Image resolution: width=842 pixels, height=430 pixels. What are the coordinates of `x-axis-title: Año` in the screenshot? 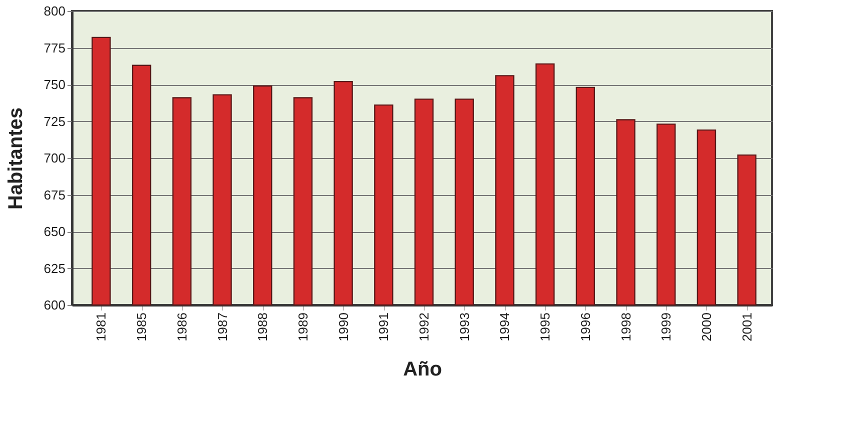 It's located at (422, 369).